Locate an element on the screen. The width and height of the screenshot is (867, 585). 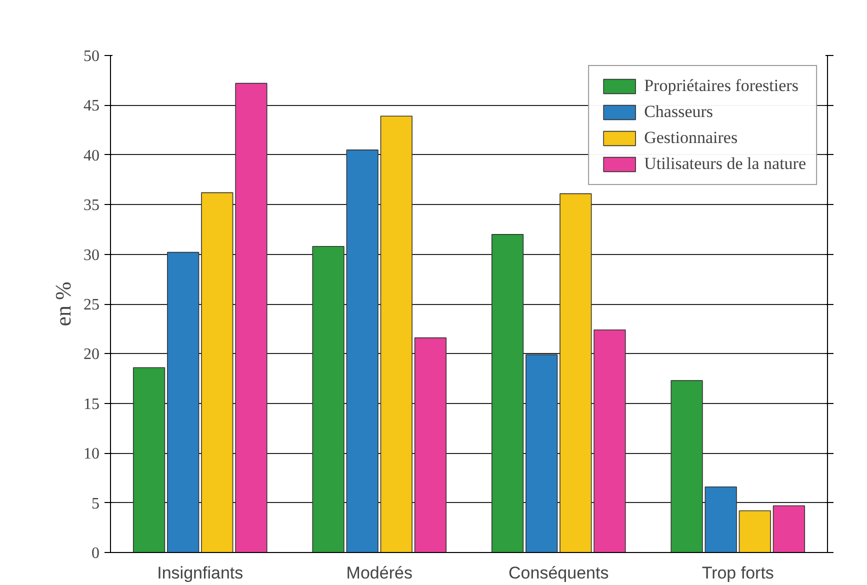
y-tick-label: 5 is located at coordinates (96, 503).